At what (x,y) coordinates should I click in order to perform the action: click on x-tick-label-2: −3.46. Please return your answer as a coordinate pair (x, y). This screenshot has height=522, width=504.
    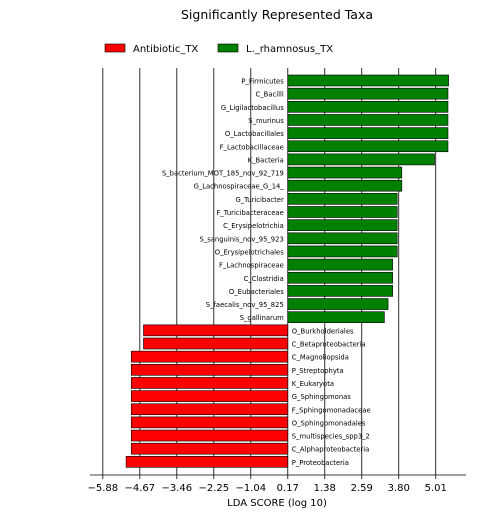
    Looking at the image, I should click on (176, 488).